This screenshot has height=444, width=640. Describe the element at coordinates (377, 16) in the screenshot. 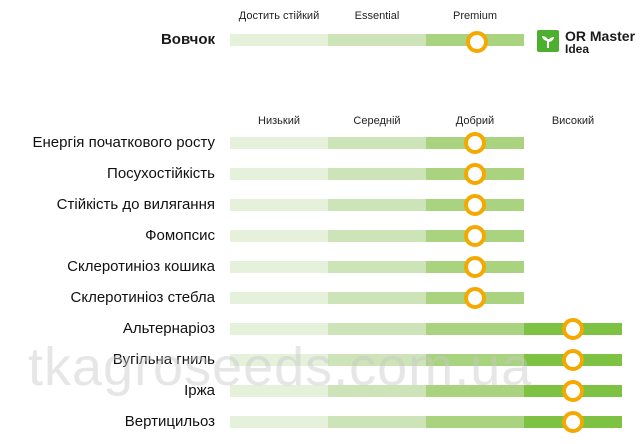

I see `top-header-1: Essential` at that location.